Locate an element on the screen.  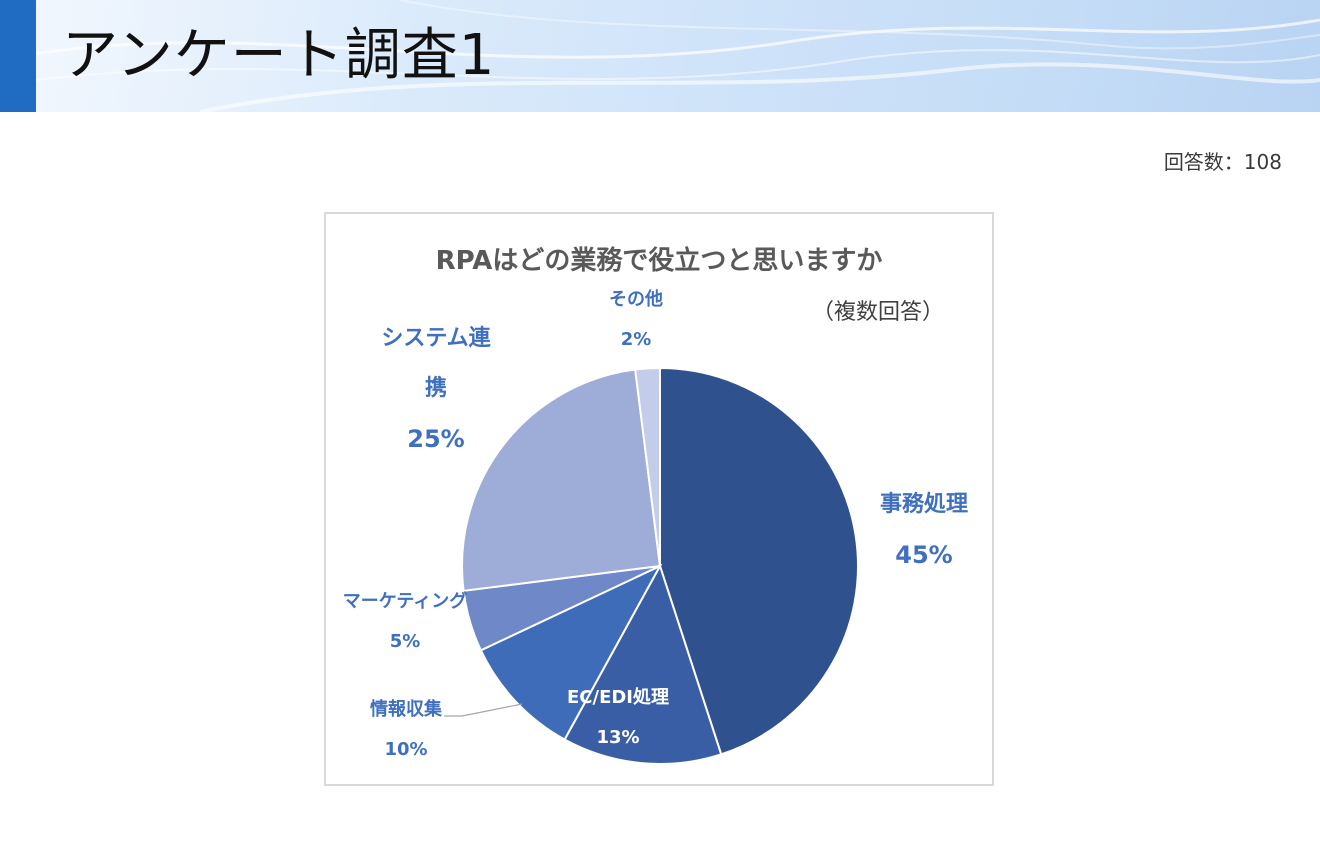
accent-bar is located at coordinates (18, 56).